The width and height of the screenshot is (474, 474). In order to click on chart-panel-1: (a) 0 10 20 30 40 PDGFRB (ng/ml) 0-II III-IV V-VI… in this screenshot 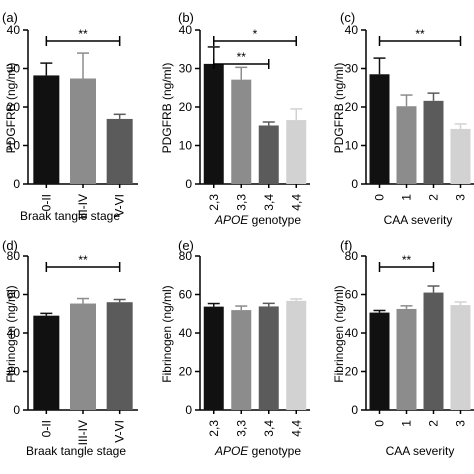, I will do `click(70, 116)`.